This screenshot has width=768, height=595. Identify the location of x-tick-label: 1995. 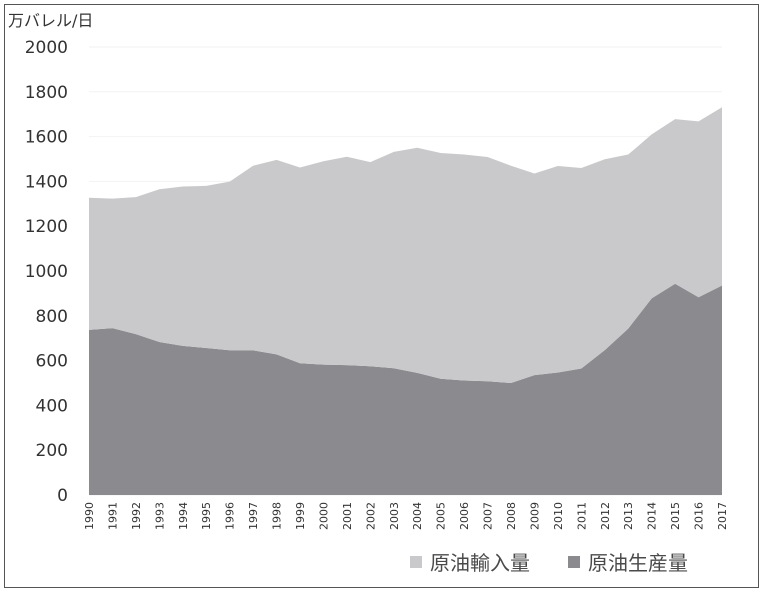
(206, 516).